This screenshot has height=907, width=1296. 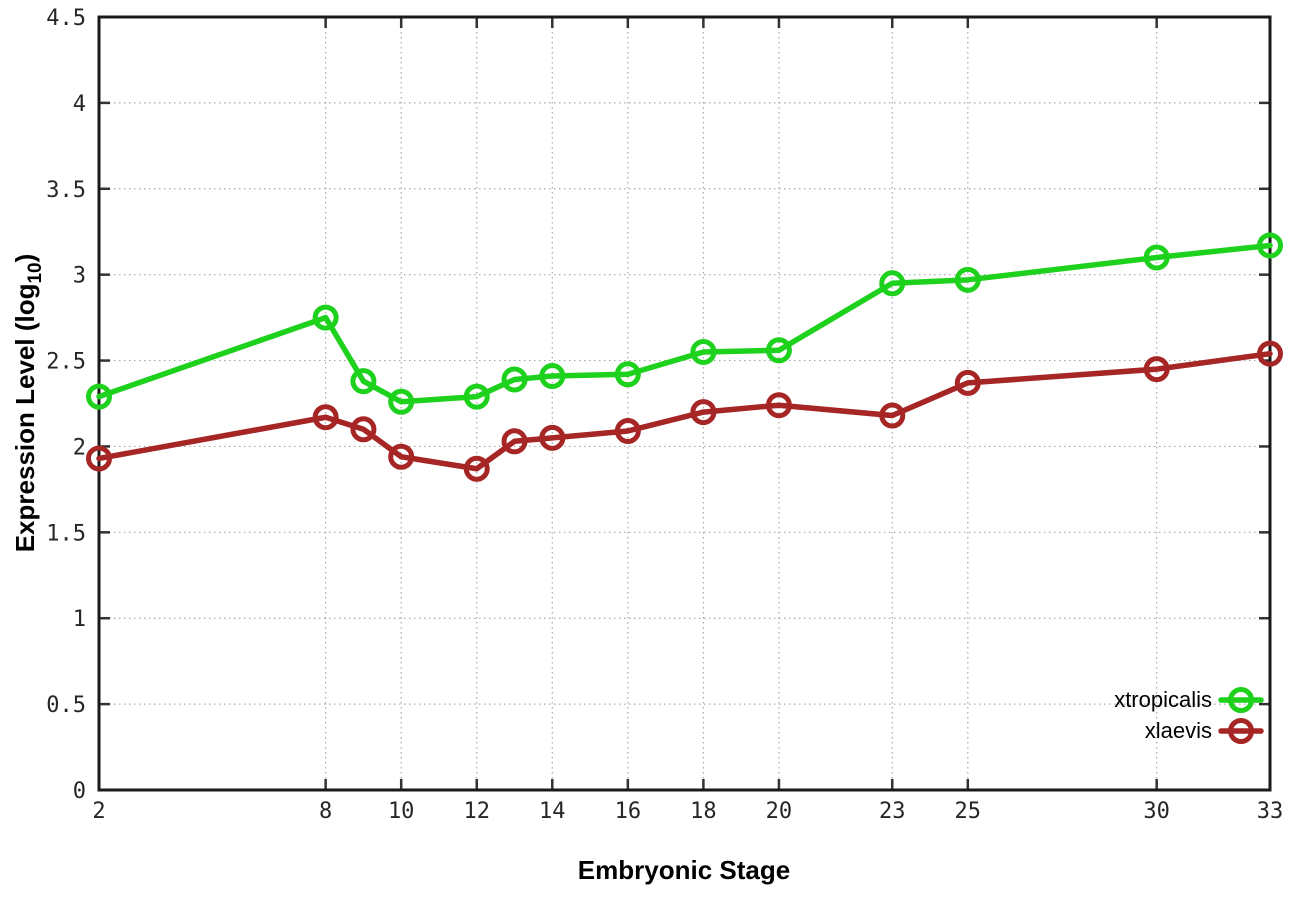 What do you see at coordinates (476, 811) in the screenshot?
I see `x-tick-label: 12` at bounding box center [476, 811].